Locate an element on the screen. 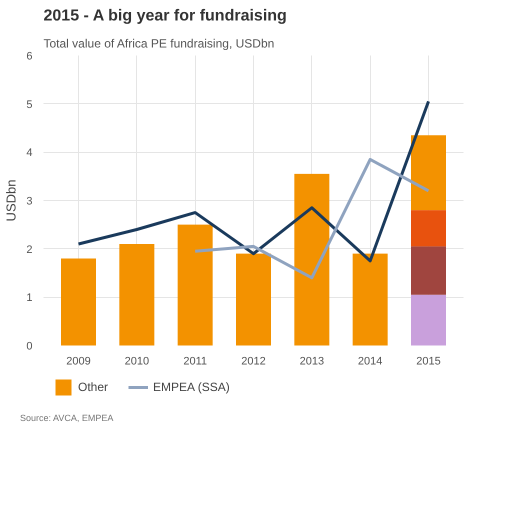 The image size is (513, 531). y-tick-label: 0 is located at coordinates (29, 346).